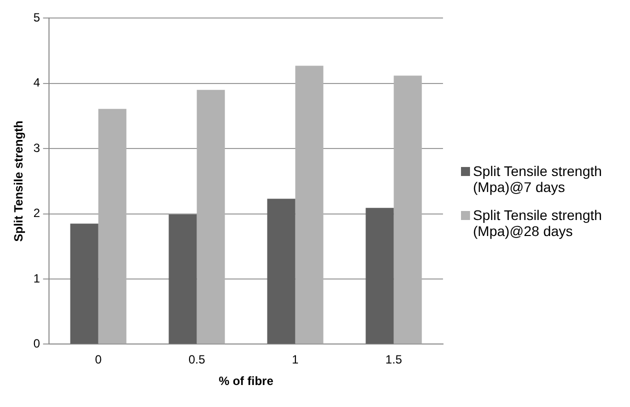 Image resolution: width=630 pixels, height=407 pixels. I want to click on x-tick-label: 0.5, so click(197, 359).